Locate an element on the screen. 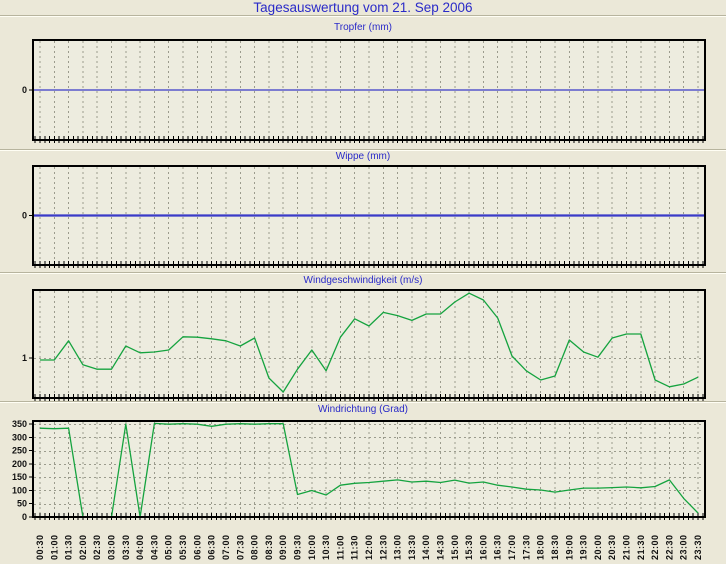 This screenshot has height=564, width=726. x-tick-label: 11:00 is located at coordinates (340, 547).